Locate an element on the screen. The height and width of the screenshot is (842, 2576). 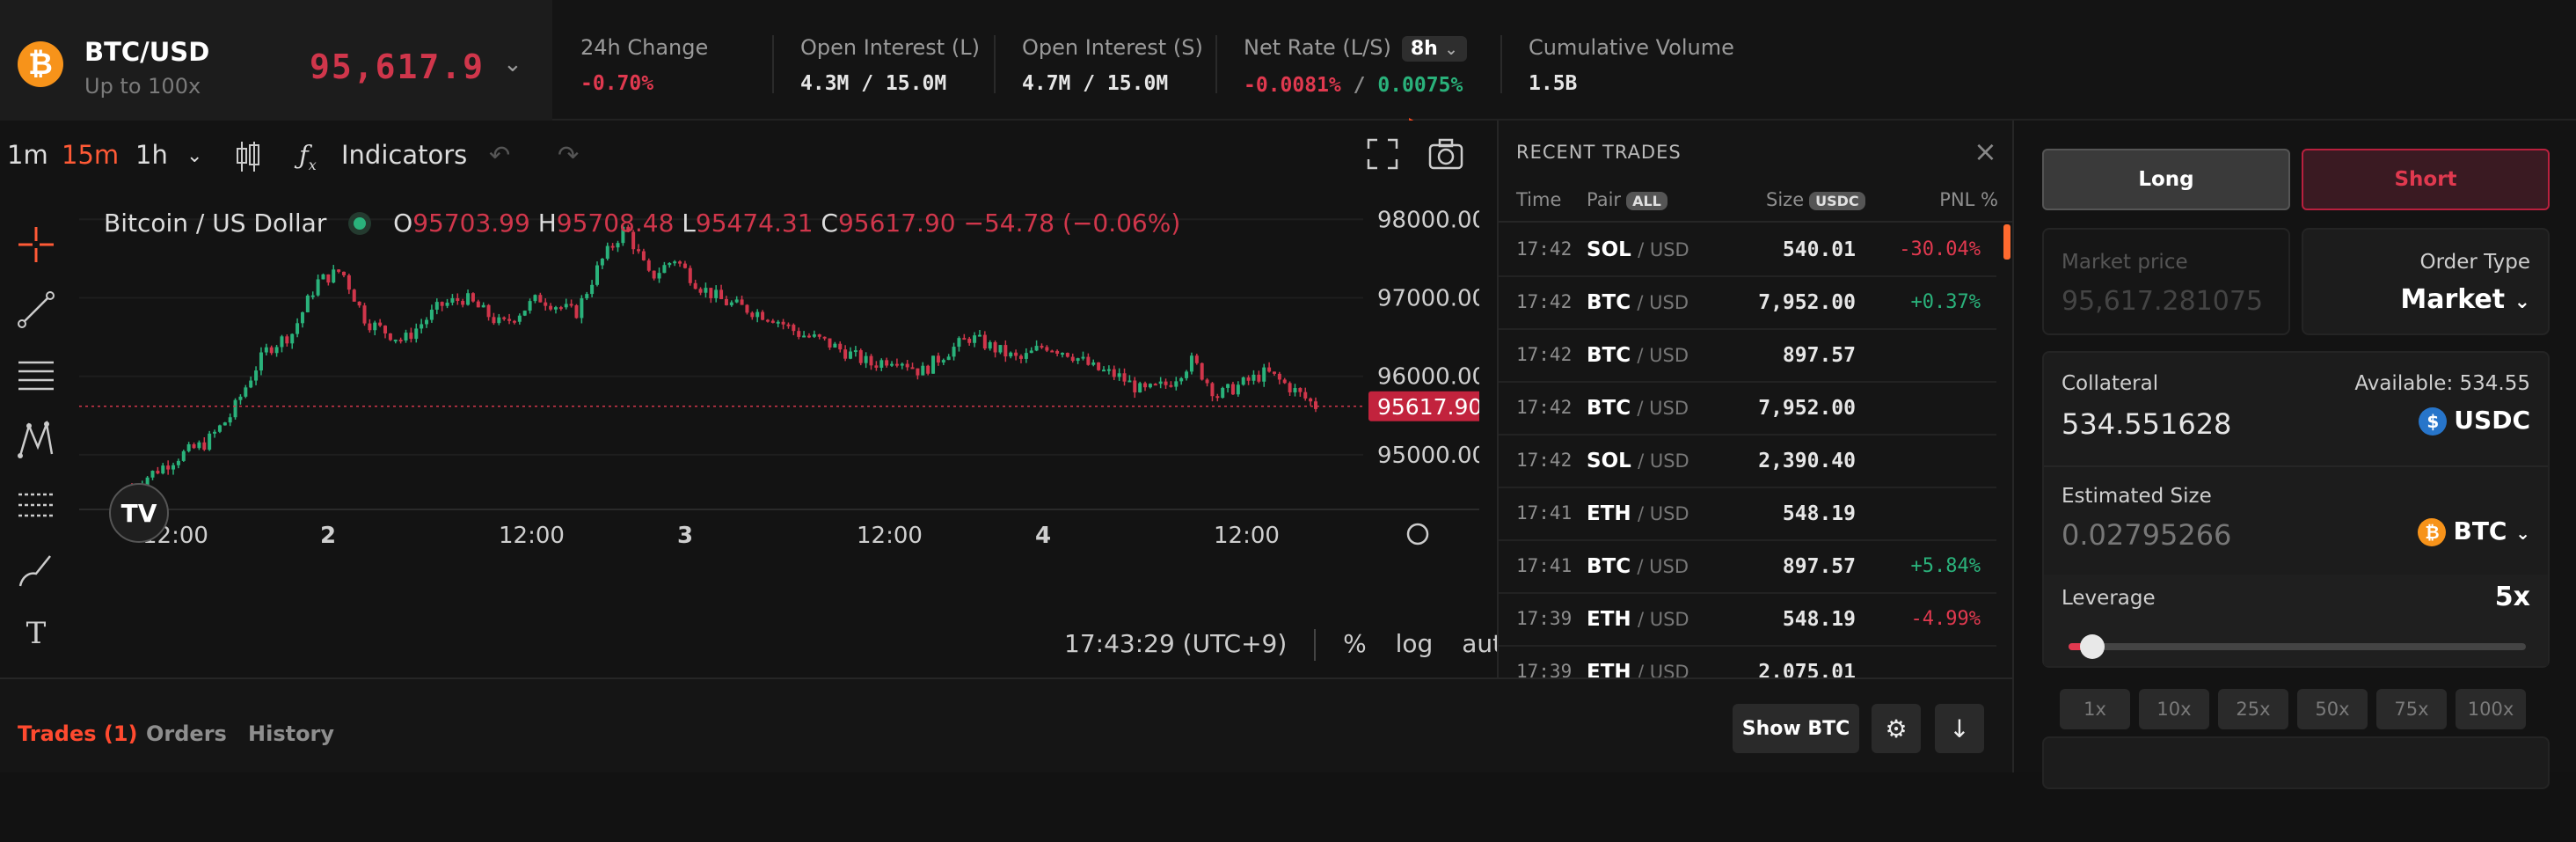
pair-filter-pill: ALL is located at coordinates (1646, 201).